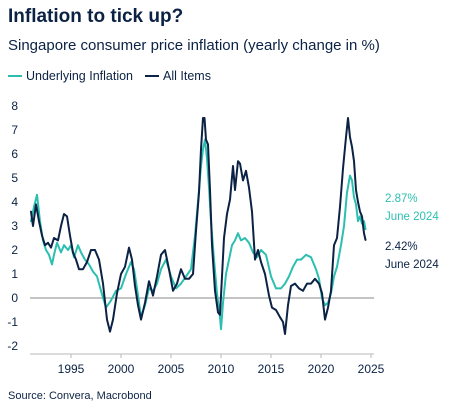 The height and width of the screenshot is (417, 453). Describe the element at coordinates (121, 369) in the screenshot. I see `x-tick-label: 2000` at that location.